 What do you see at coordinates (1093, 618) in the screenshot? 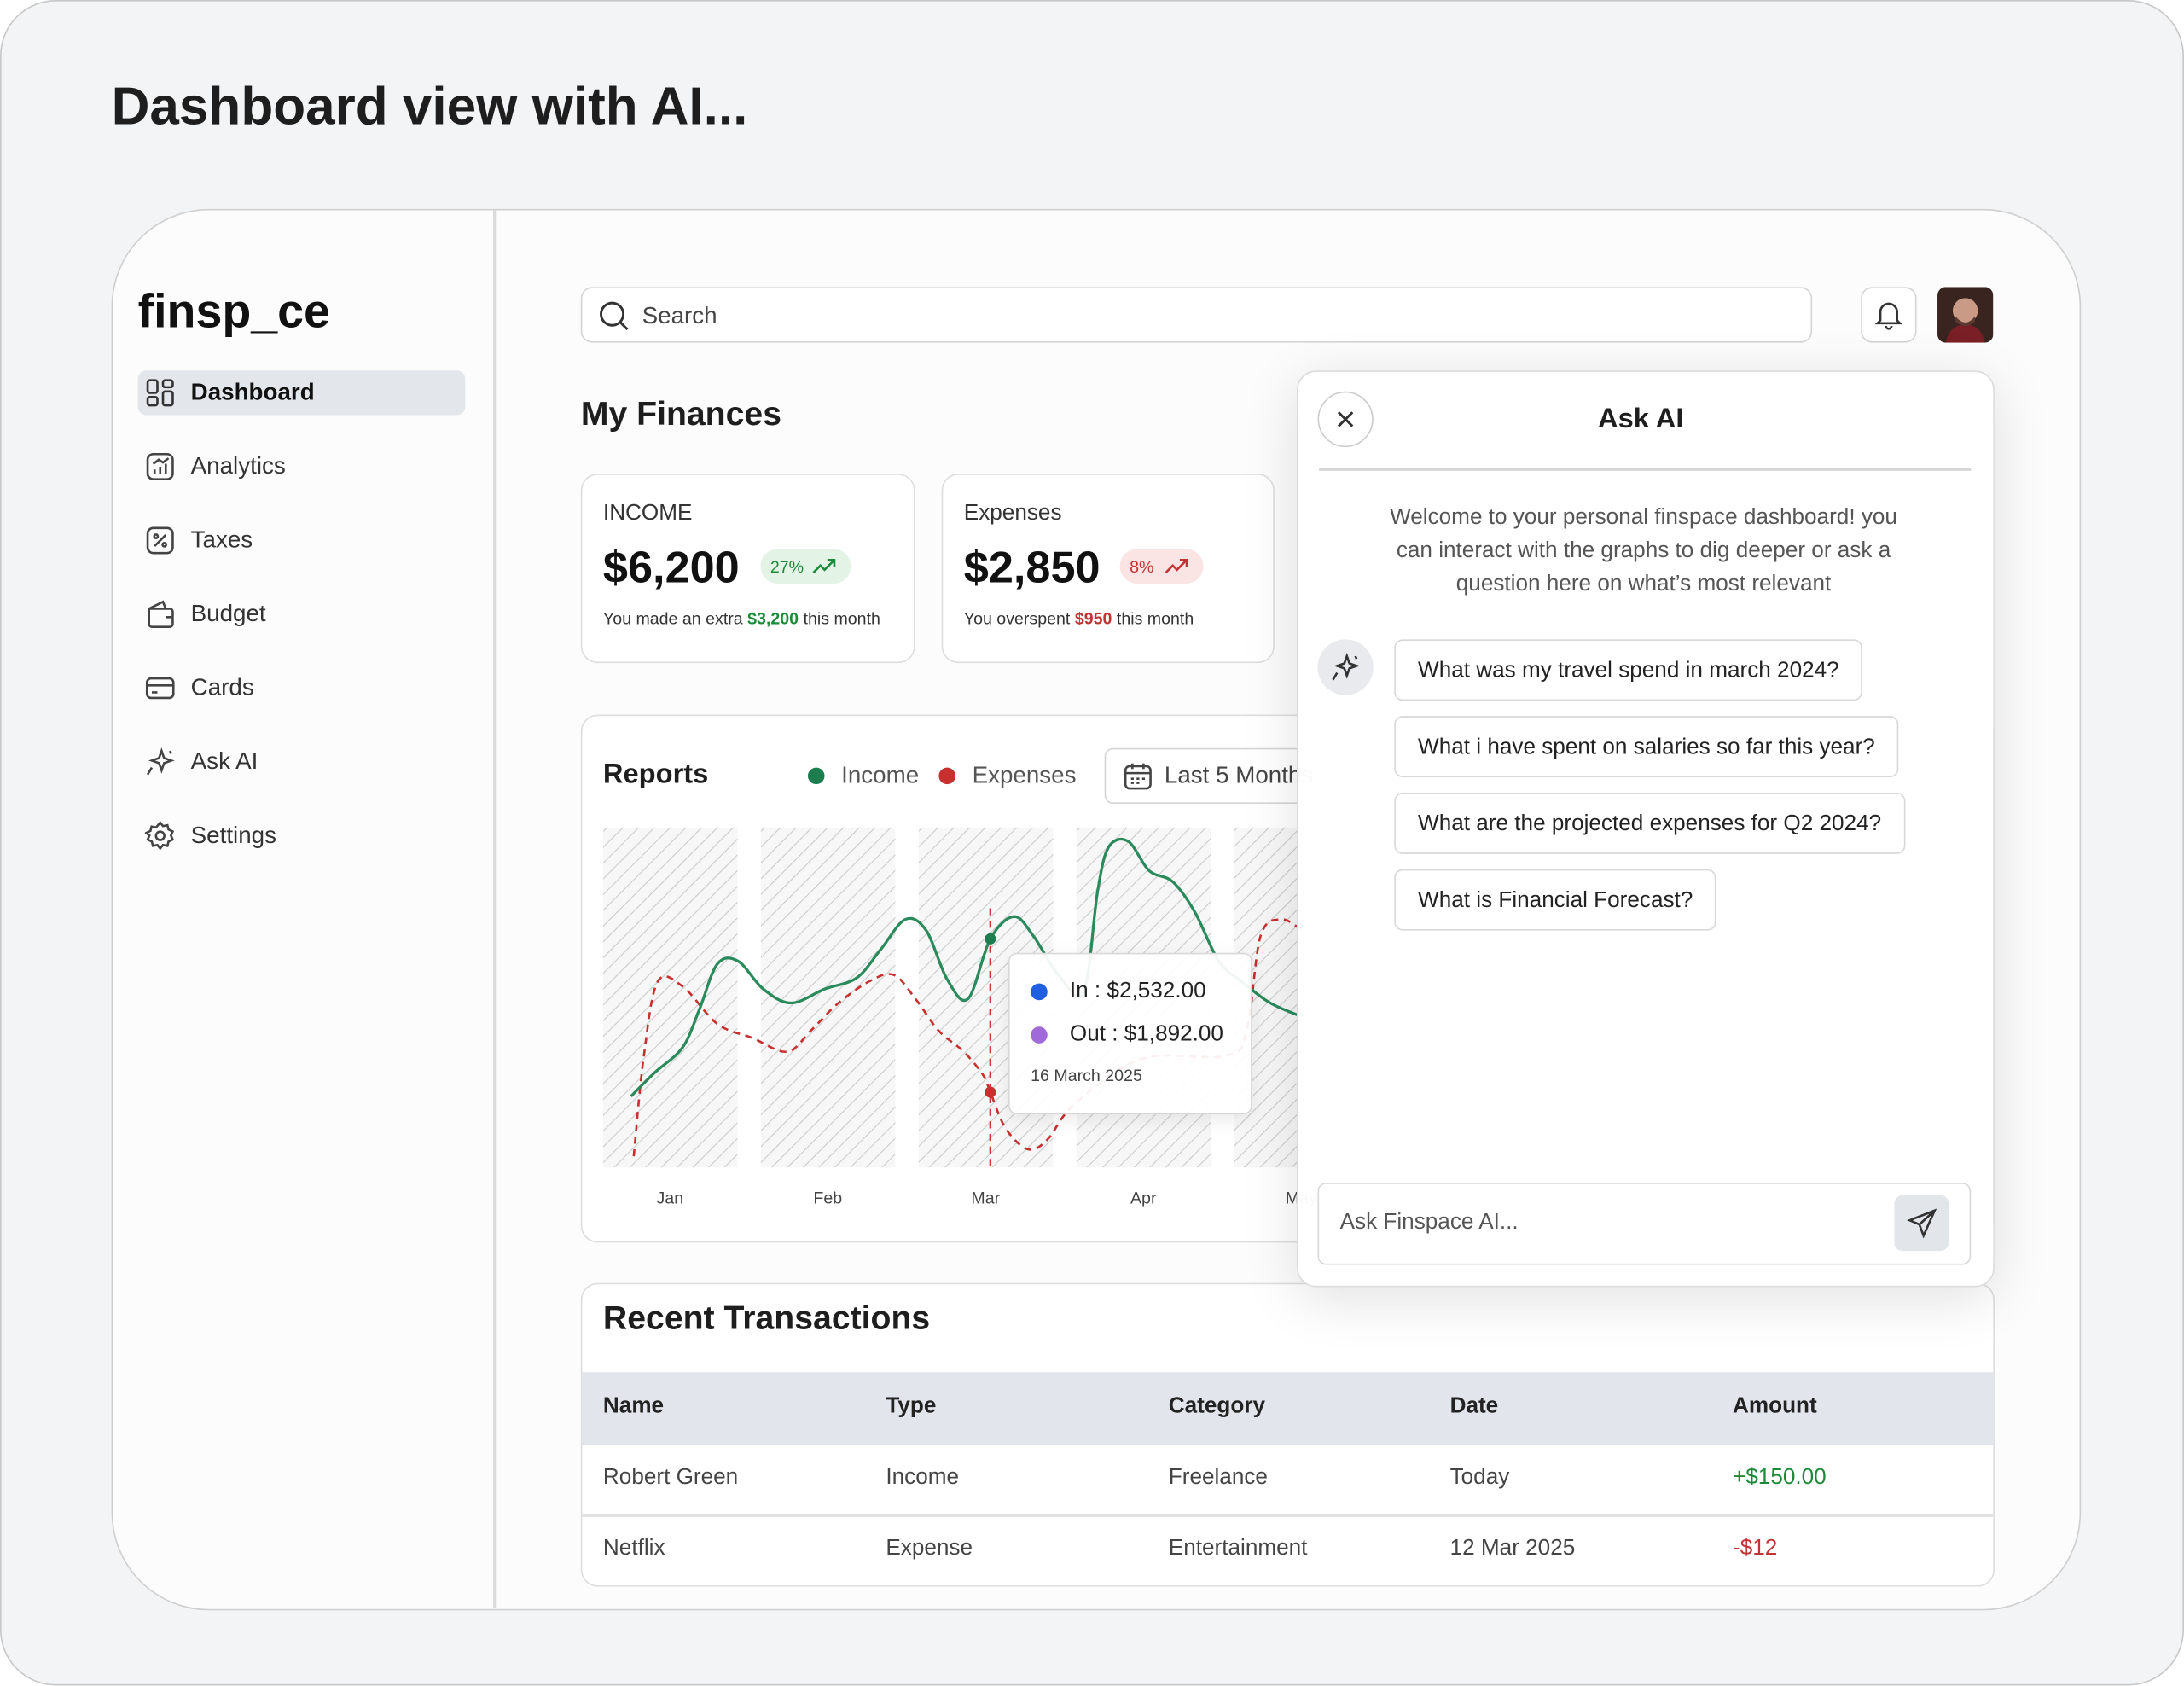
I see `note-highlight: $950` at bounding box center [1093, 618].